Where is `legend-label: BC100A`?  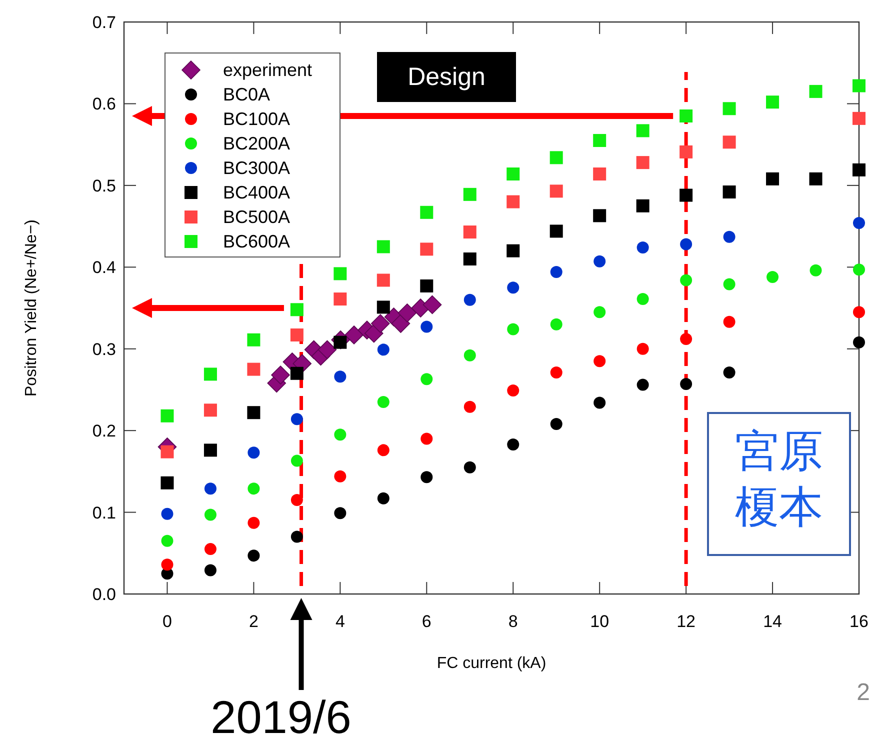 legend-label: BC100A is located at coordinates (256, 119).